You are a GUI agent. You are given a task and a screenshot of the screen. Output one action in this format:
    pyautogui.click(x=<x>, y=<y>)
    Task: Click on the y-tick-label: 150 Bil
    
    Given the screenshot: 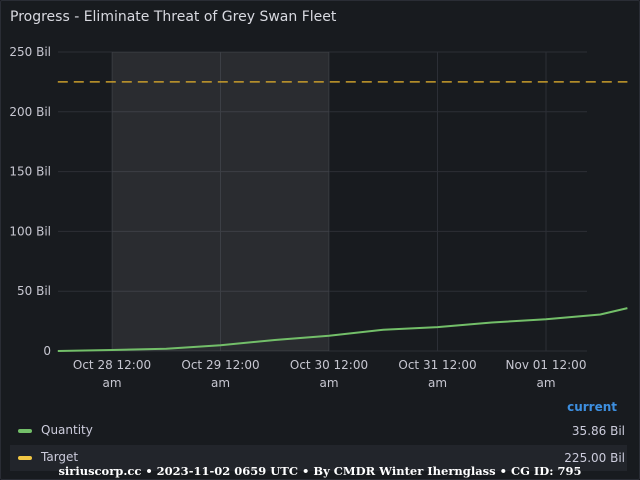 What is the action you would take?
    pyautogui.click(x=30, y=172)
    